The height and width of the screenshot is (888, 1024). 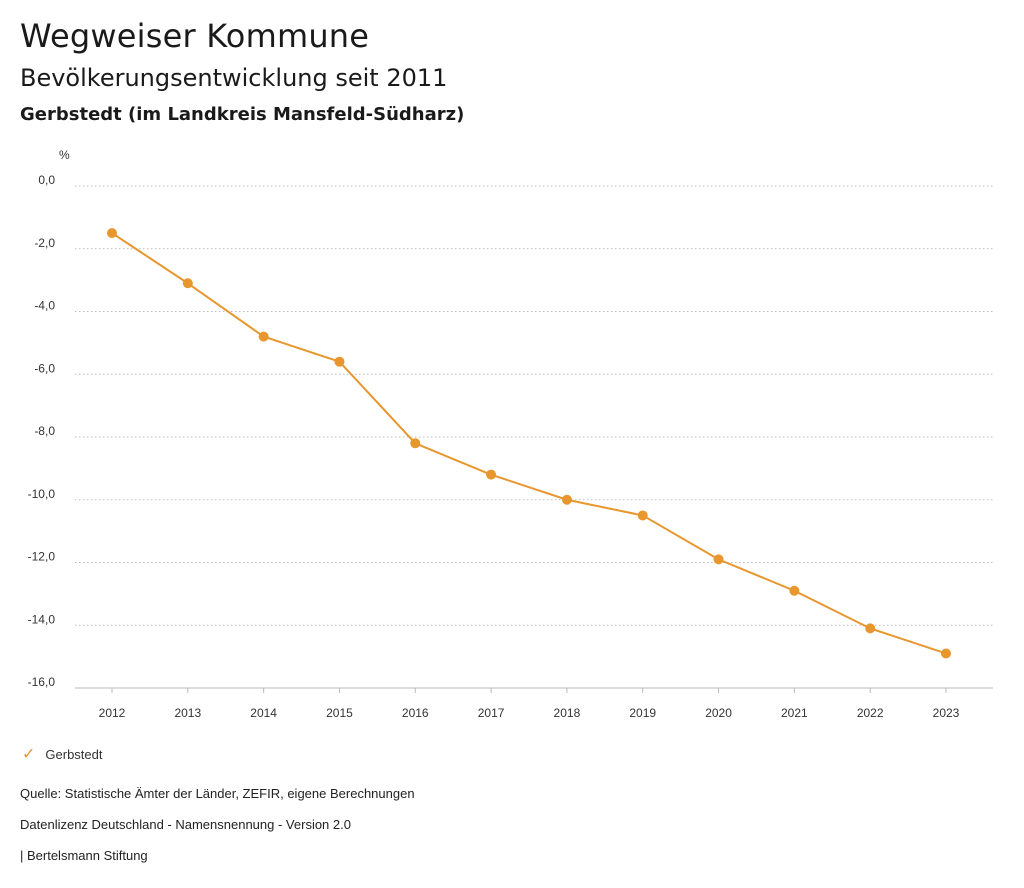 What do you see at coordinates (415, 713) in the screenshot?
I see `x-tick-label: 2016` at bounding box center [415, 713].